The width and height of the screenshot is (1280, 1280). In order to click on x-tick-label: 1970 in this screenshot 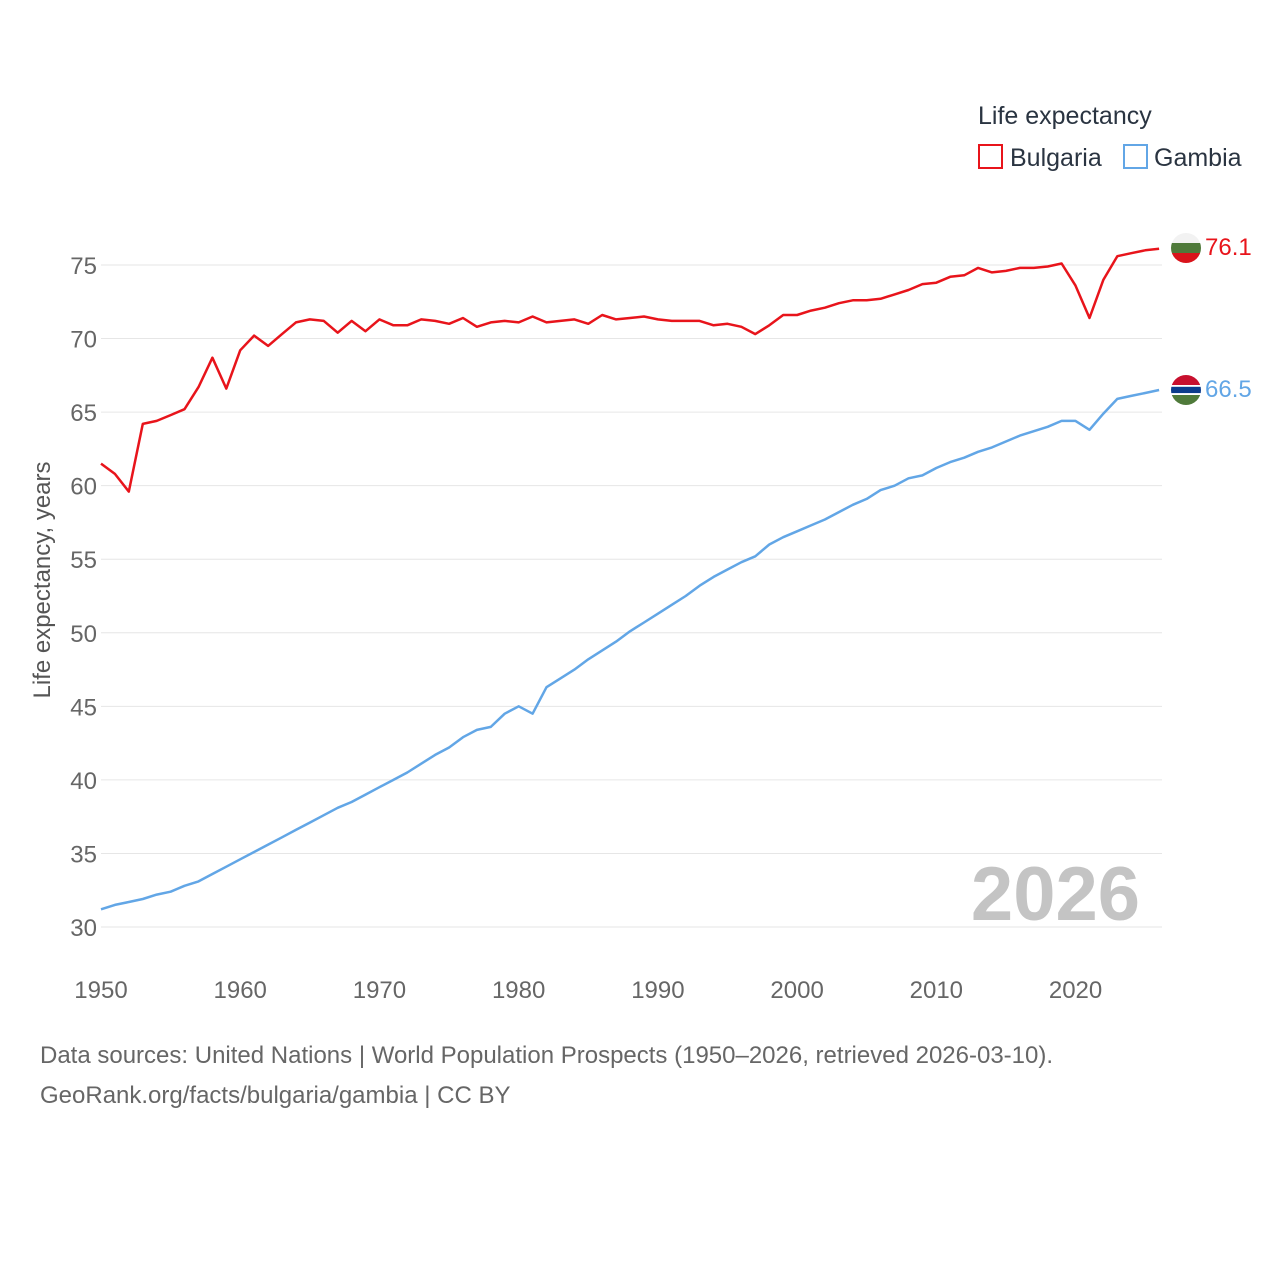, I will do `click(379, 990)`.